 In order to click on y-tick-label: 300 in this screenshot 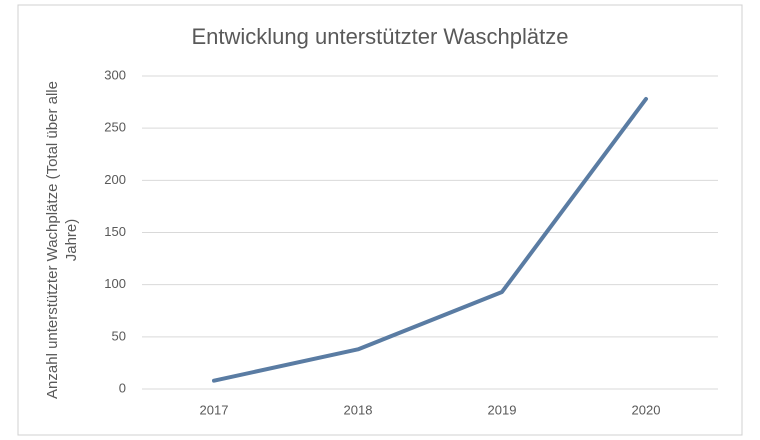, I will do `click(115, 74)`.